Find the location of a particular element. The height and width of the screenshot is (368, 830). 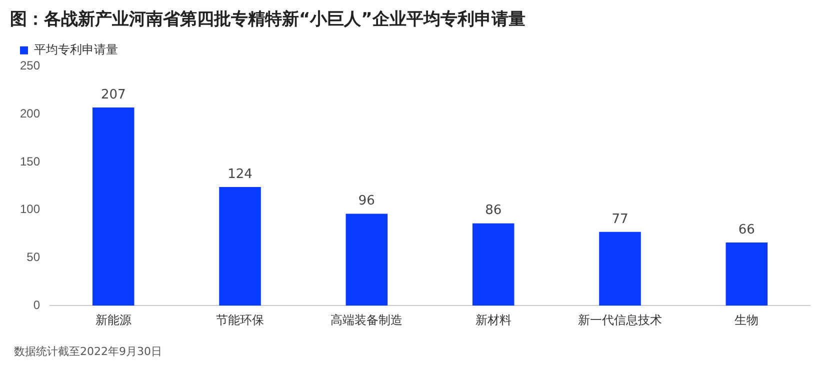

x-tick-label: 高端装备制造 is located at coordinates (366, 320).